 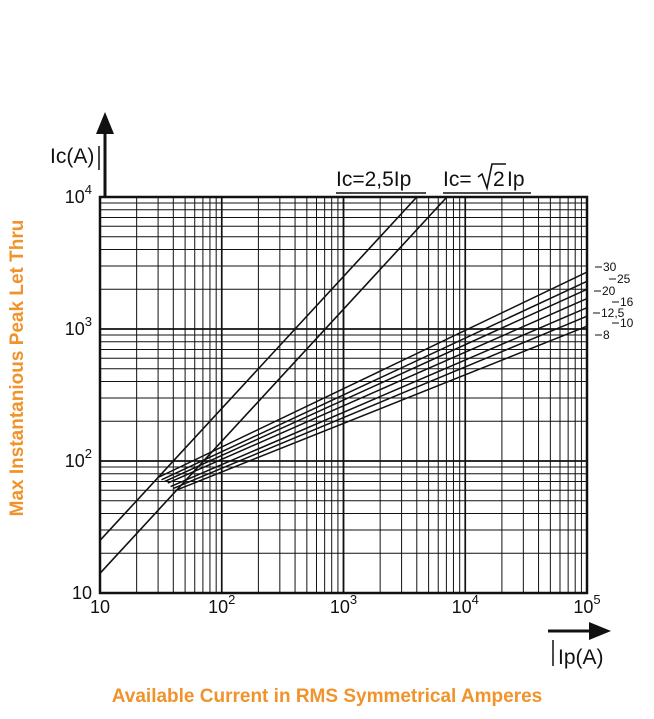 What do you see at coordinates (457, 179) in the screenshot?
I see `reference-label-sqrt2ip-prefix: Ic=` at bounding box center [457, 179].